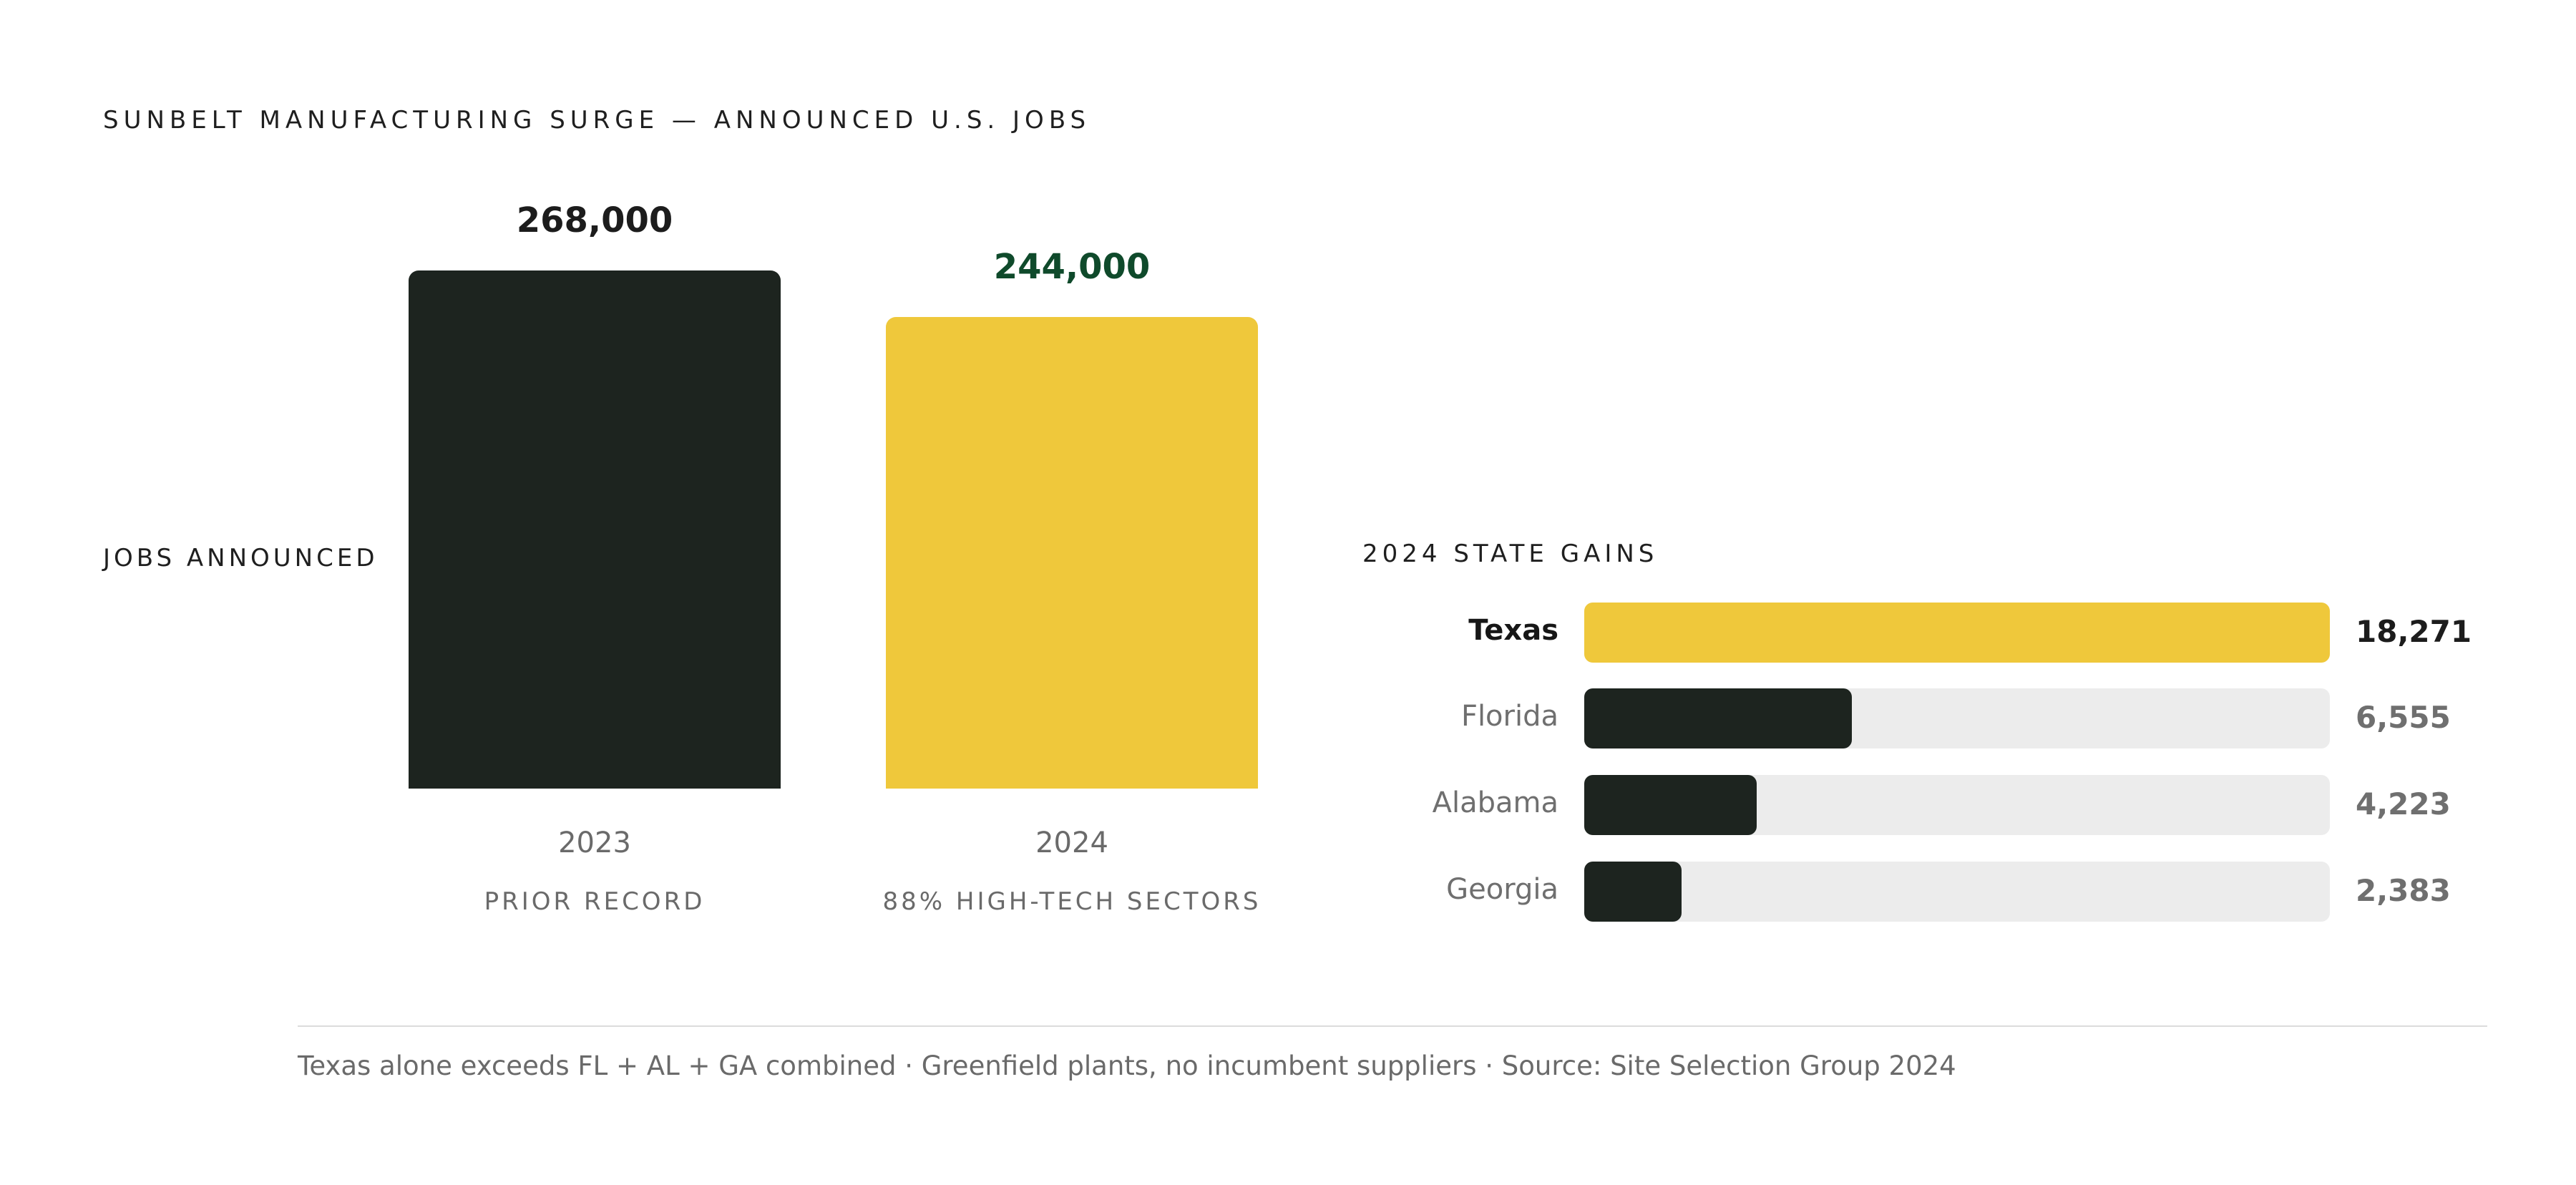  I want to click on state-bar-florida, so click(1718, 718).